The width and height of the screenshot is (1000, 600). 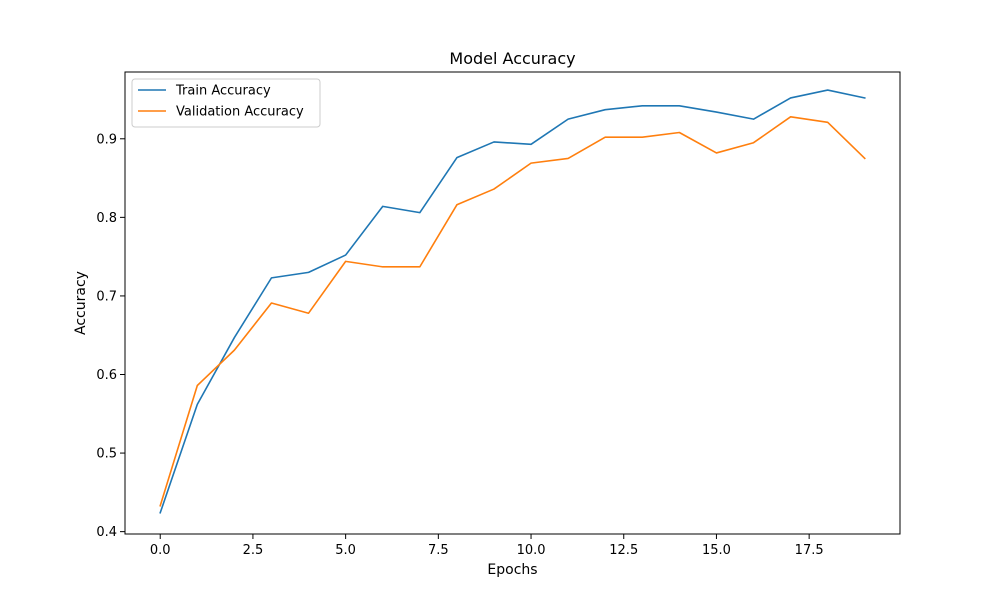 What do you see at coordinates (106, 218) in the screenshot?
I see `y-tick-label: 0.8` at bounding box center [106, 218].